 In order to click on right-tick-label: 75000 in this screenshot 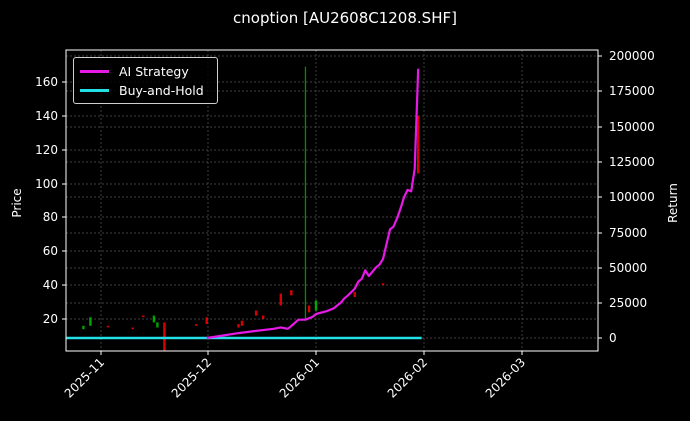, I will do `click(628, 233)`.